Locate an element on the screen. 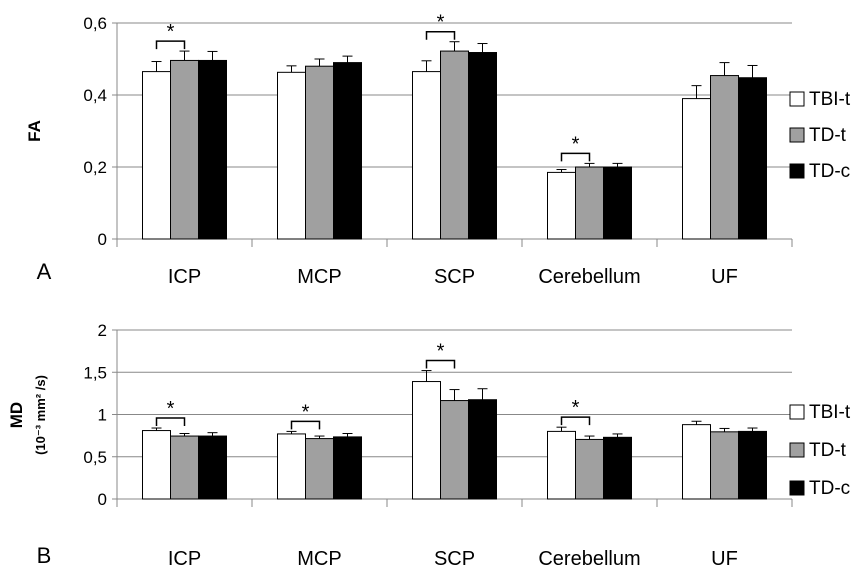 This screenshot has width=866, height=574. y-tick-label: 0,5 is located at coordinates (95, 457).